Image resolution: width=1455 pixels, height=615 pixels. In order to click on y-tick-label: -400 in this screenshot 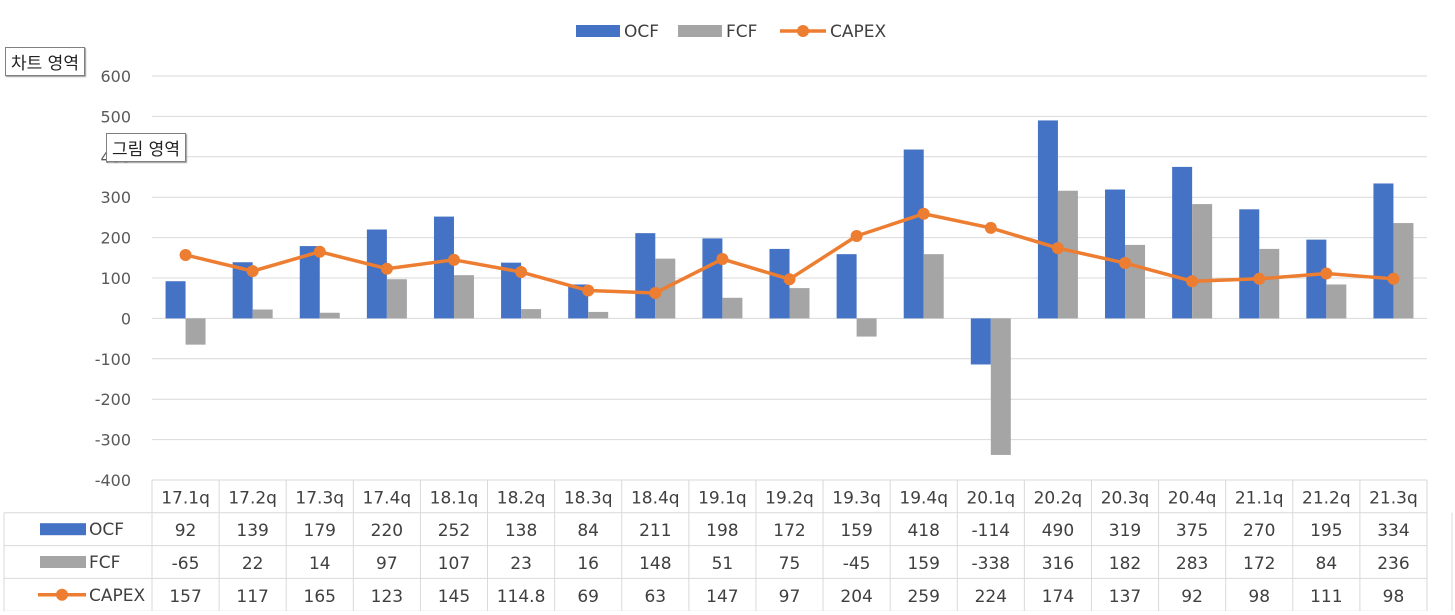, I will do `click(113, 480)`.